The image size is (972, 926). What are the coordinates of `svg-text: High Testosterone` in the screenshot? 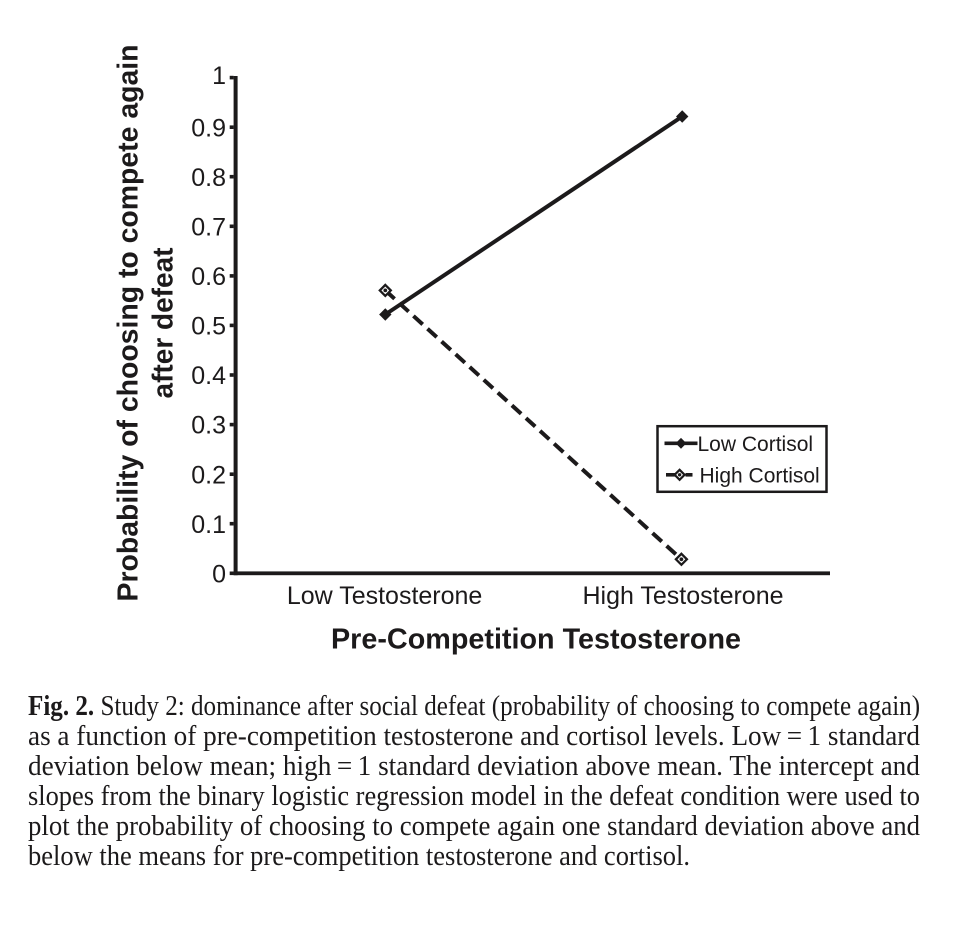 It's located at (682, 596).